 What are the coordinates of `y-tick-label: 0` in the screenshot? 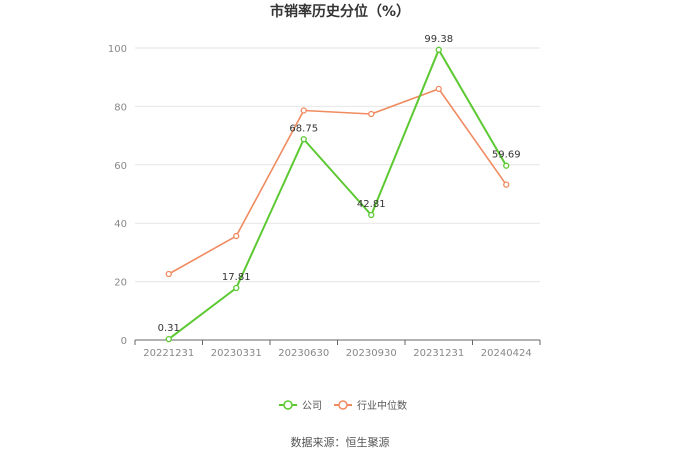 It's located at (124, 341).